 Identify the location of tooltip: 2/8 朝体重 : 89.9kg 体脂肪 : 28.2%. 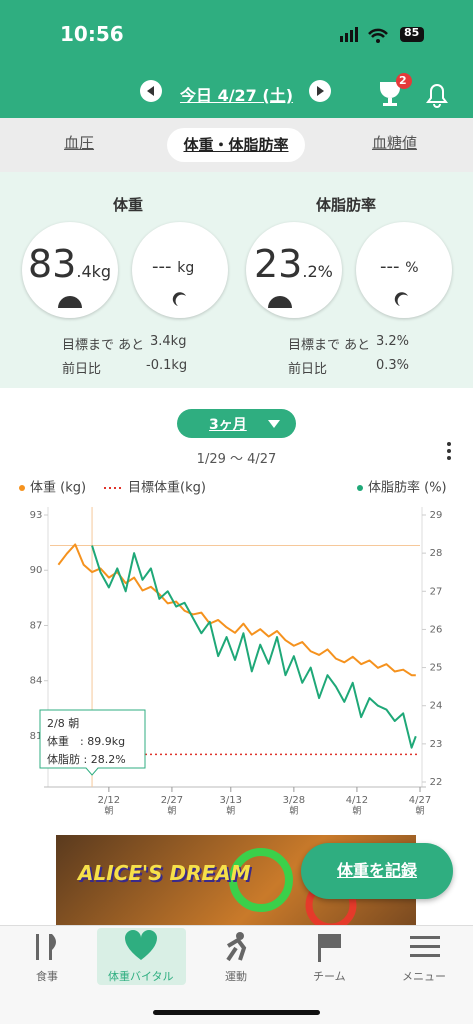
(92, 742).